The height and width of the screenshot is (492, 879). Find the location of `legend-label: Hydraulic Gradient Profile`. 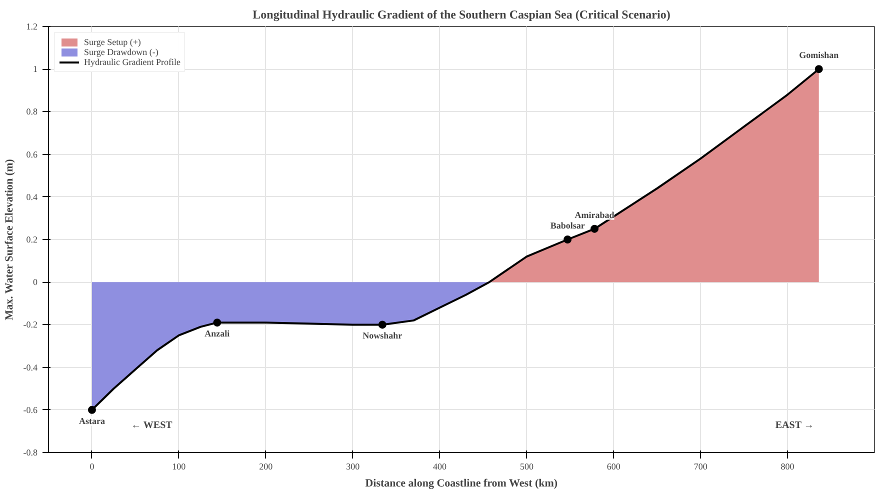

legend-label: Hydraulic Gradient Profile is located at coordinates (132, 62).